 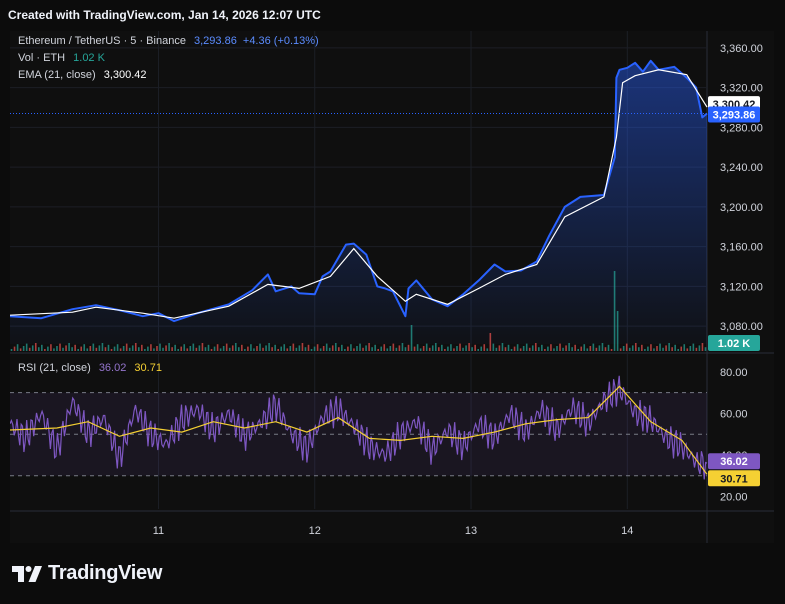 What do you see at coordinates (89, 58) in the screenshot?
I see `volume-value: 1.02 K` at bounding box center [89, 58].